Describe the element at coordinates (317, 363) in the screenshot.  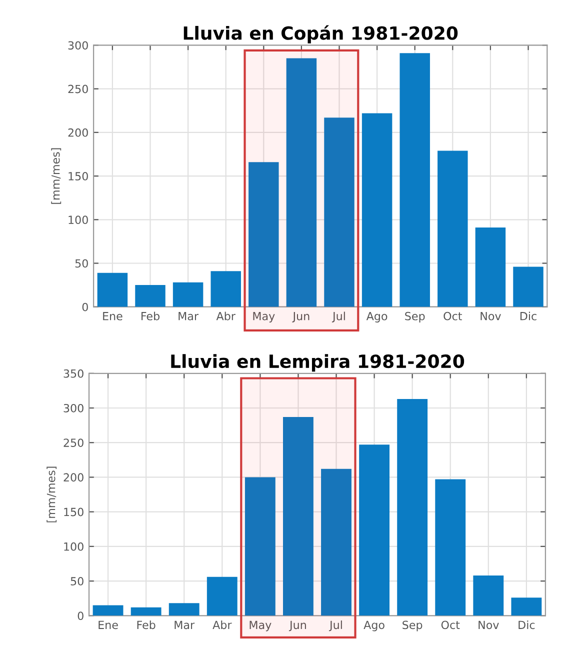
I see `chart-title: Lluvia en Lempira 1981-2020` at that location.